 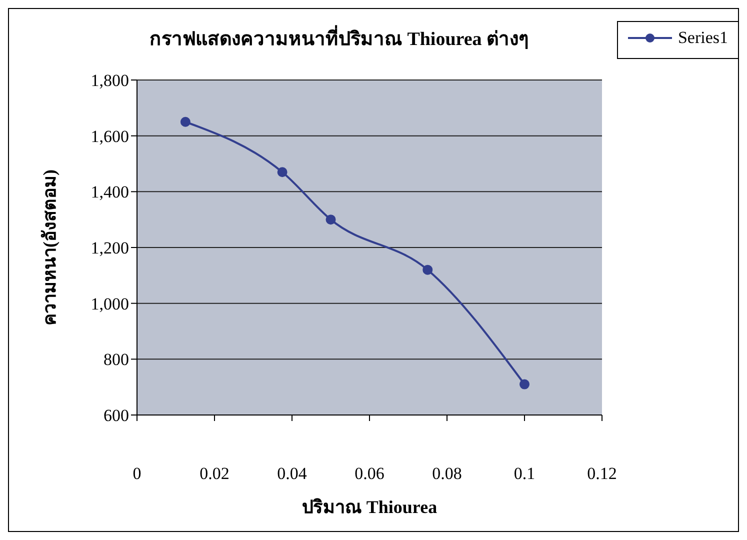 What do you see at coordinates (116, 360) in the screenshot?
I see `y-tick-label: 800` at bounding box center [116, 360].